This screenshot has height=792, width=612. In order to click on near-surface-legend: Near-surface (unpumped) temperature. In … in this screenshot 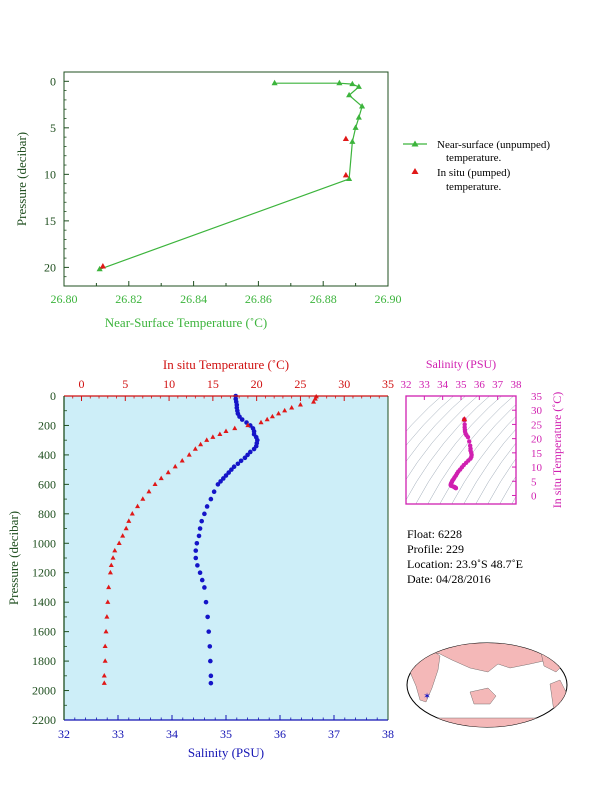, I will do `click(476, 166)`.